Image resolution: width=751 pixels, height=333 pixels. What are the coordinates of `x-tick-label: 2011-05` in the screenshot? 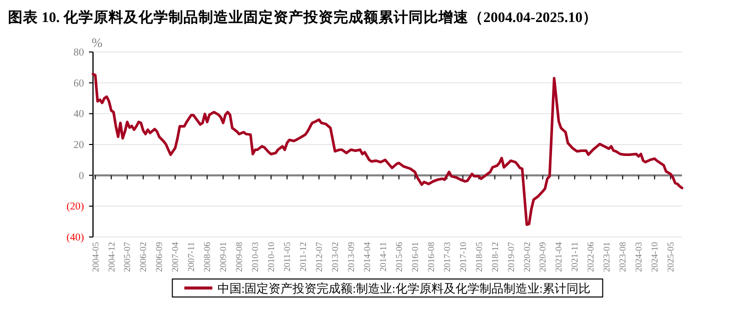 It's located at (287, 257).